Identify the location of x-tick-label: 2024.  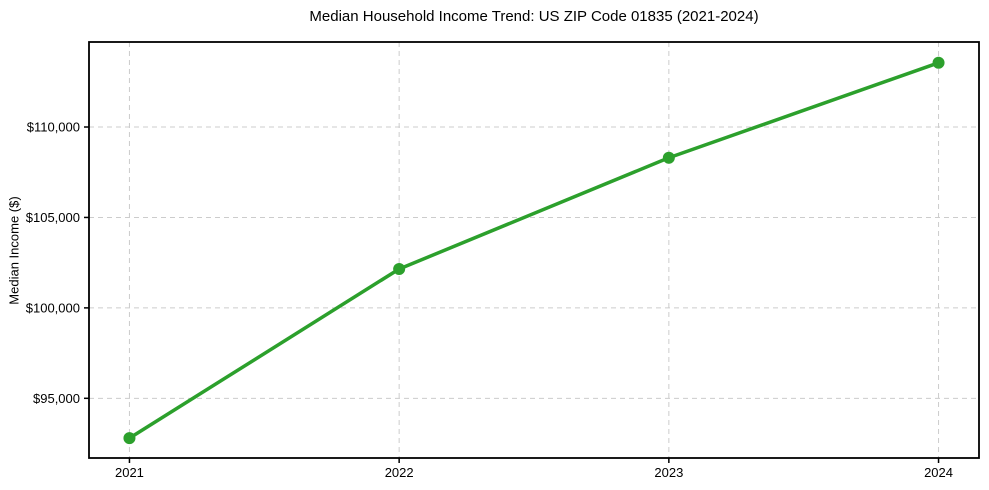
(938, 472).